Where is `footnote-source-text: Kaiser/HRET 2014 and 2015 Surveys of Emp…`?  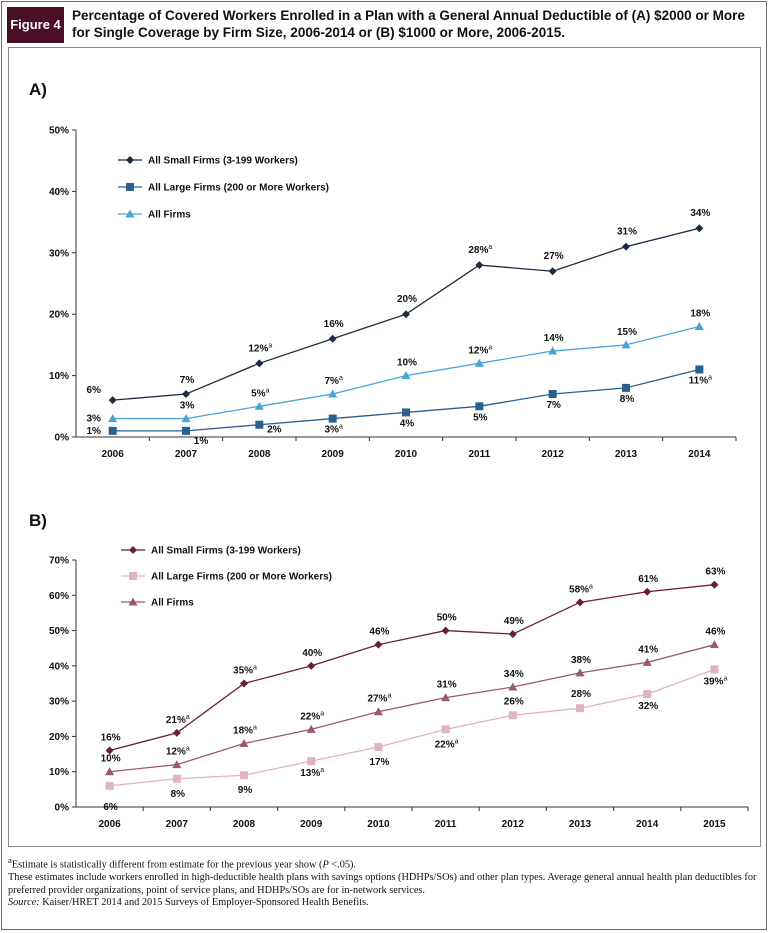
footnote-source-text: Kaiser/HRET 2014 and 2015 Surveys of Emp… is located at coordinates (204, 903).